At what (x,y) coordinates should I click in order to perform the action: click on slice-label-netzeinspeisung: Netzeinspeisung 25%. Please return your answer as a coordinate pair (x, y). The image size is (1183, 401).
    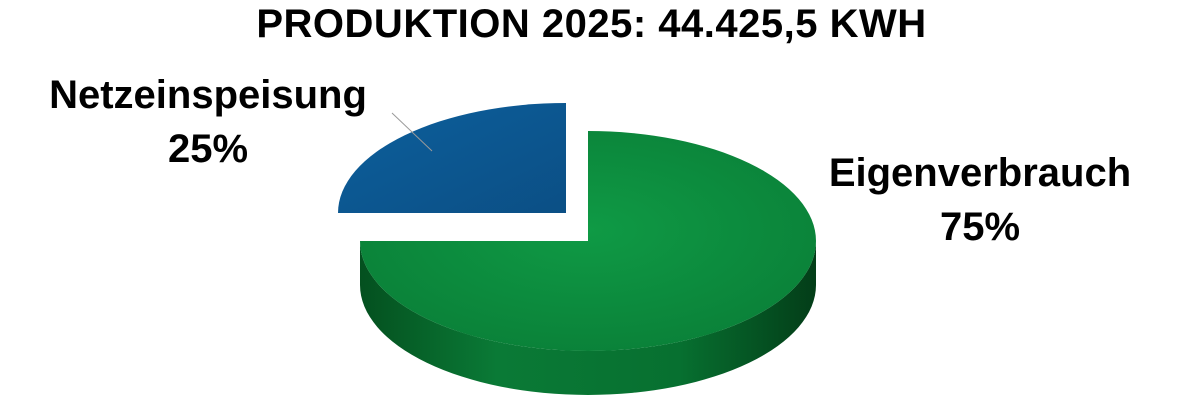
    Looking at the image, I should click on (208, 122).